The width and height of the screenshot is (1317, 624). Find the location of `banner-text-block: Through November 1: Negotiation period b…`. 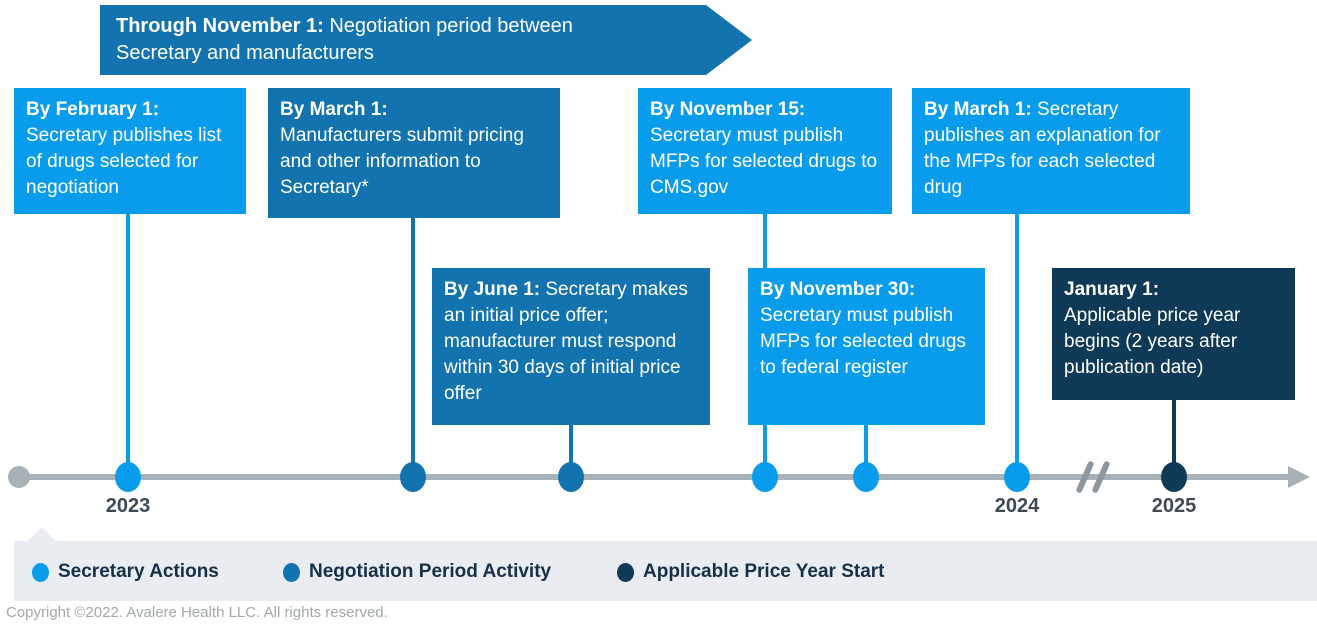

banner-text-block: Through November 1: Negotiation period b… is located at coordinates (386, 40).